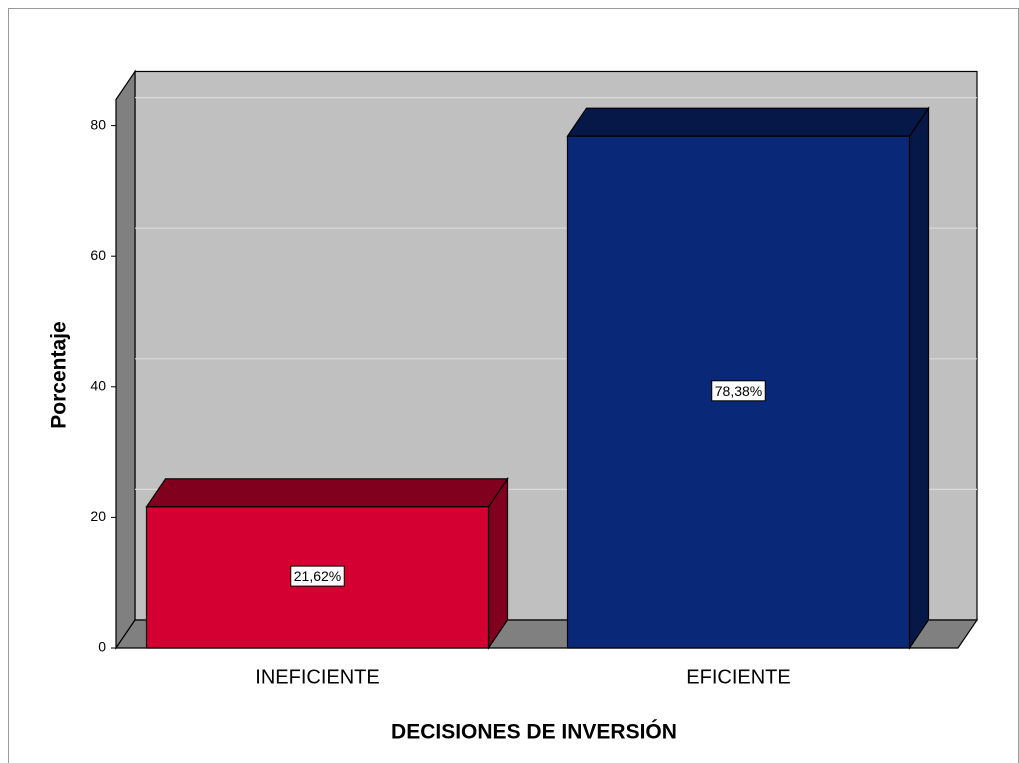 The width and height of the screenshot is (1019, 763). What do you see at coordinates (534, 732) in the screenshot?
I see `x-axis-title: DECISIONES DE INVERSIÓN` at bounding box center [534, 732].